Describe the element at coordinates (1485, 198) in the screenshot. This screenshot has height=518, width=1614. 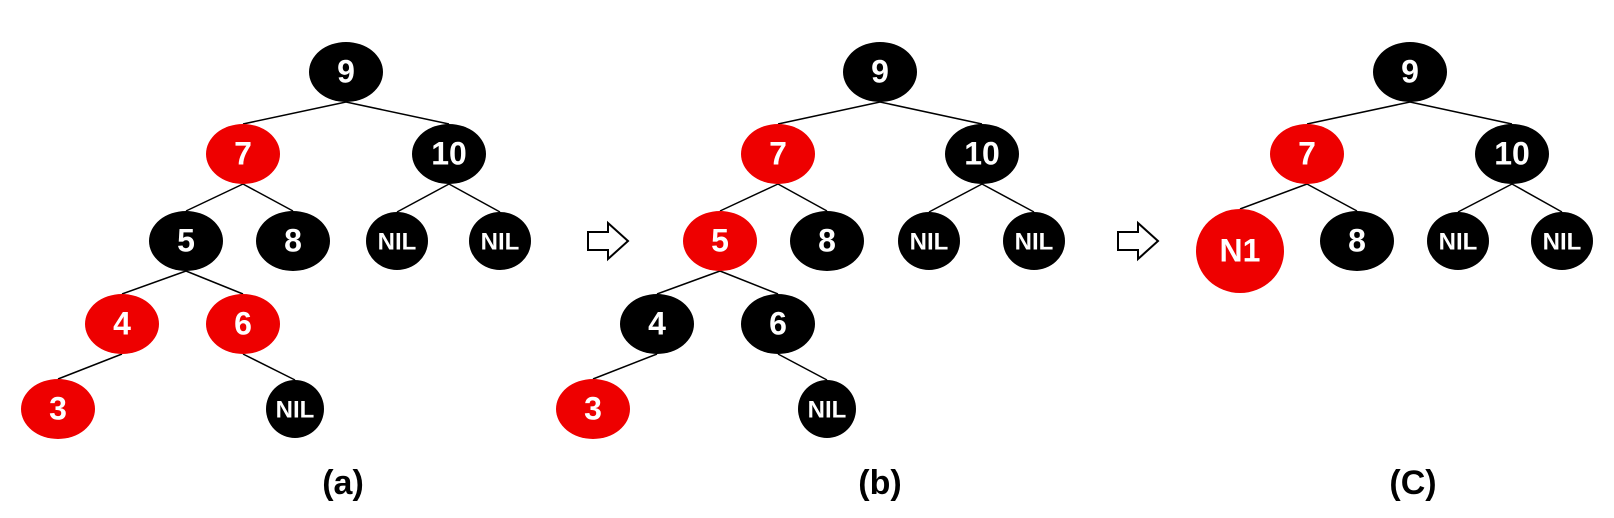
I see `tree-edge-c10-cnil1` at that location.